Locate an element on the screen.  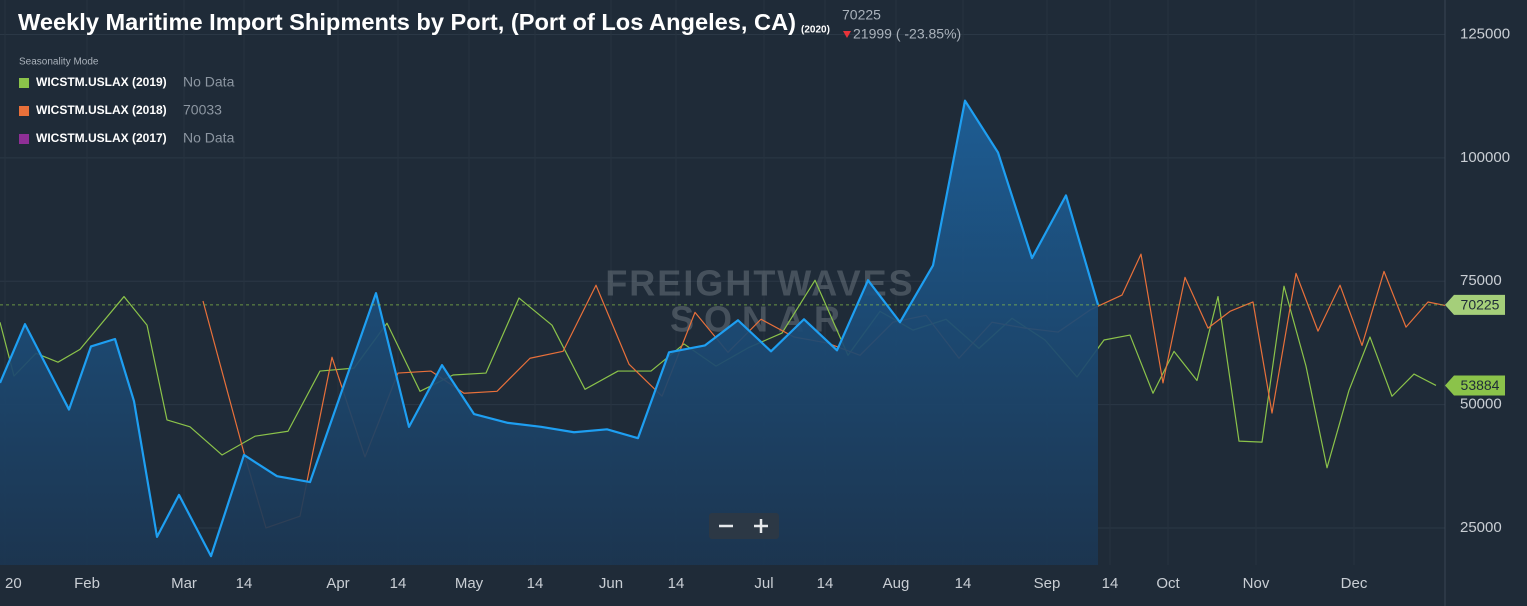
x-tick-label: Feb is located at coordinates (87, 583).